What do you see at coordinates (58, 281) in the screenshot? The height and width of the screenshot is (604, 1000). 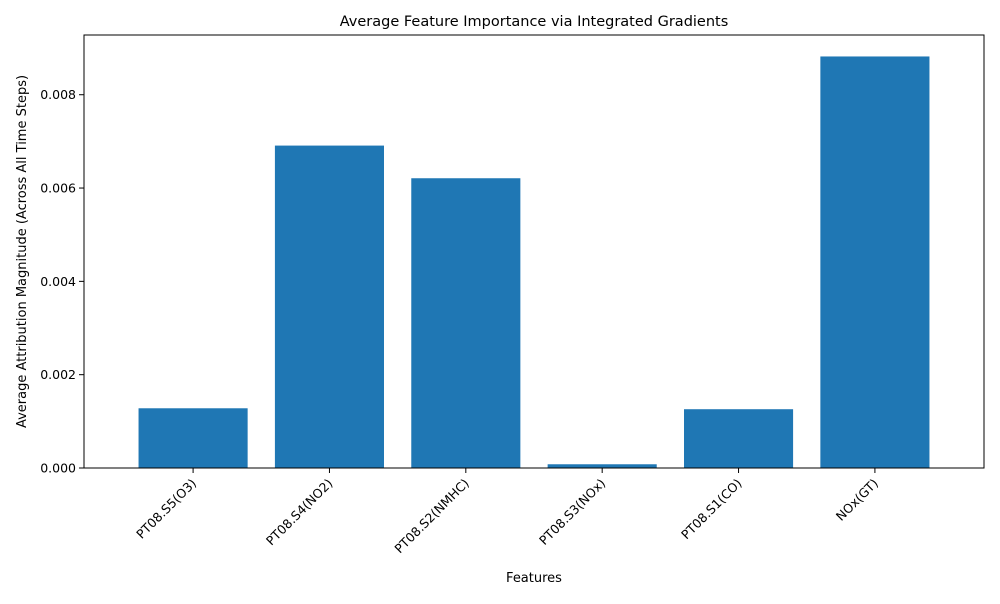 I see `y-tick-label: 0.004` at bounding box center [58, 281].